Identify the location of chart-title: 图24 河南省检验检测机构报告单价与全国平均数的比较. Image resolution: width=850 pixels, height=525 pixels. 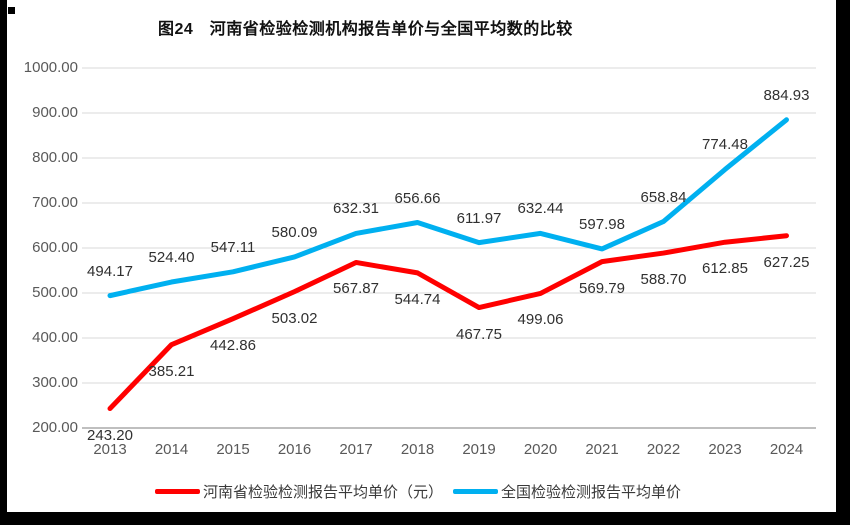
(365, 29).